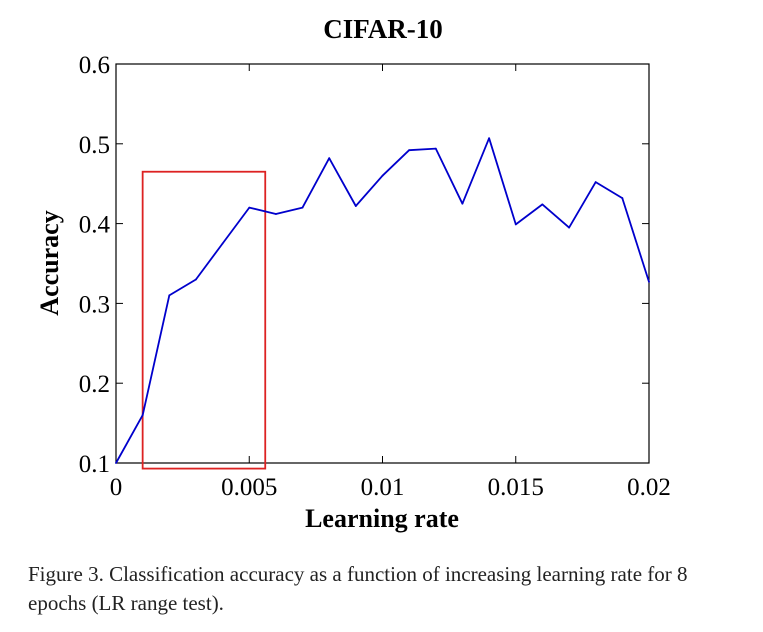 The image size is (763, 632). I want to click on y-tick-label: 0.2, so click(94, 384).